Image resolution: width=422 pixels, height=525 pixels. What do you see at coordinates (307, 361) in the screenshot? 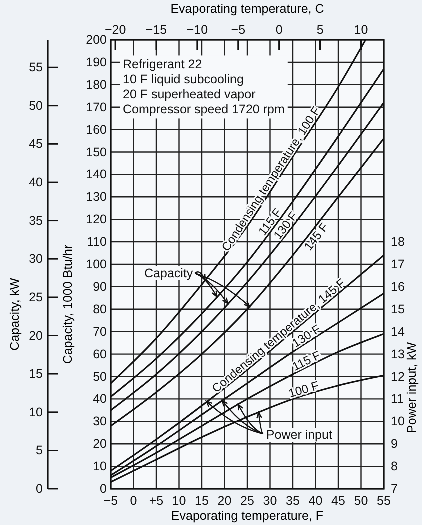
I see `text: 115 F` at bounding box center [307, 361].